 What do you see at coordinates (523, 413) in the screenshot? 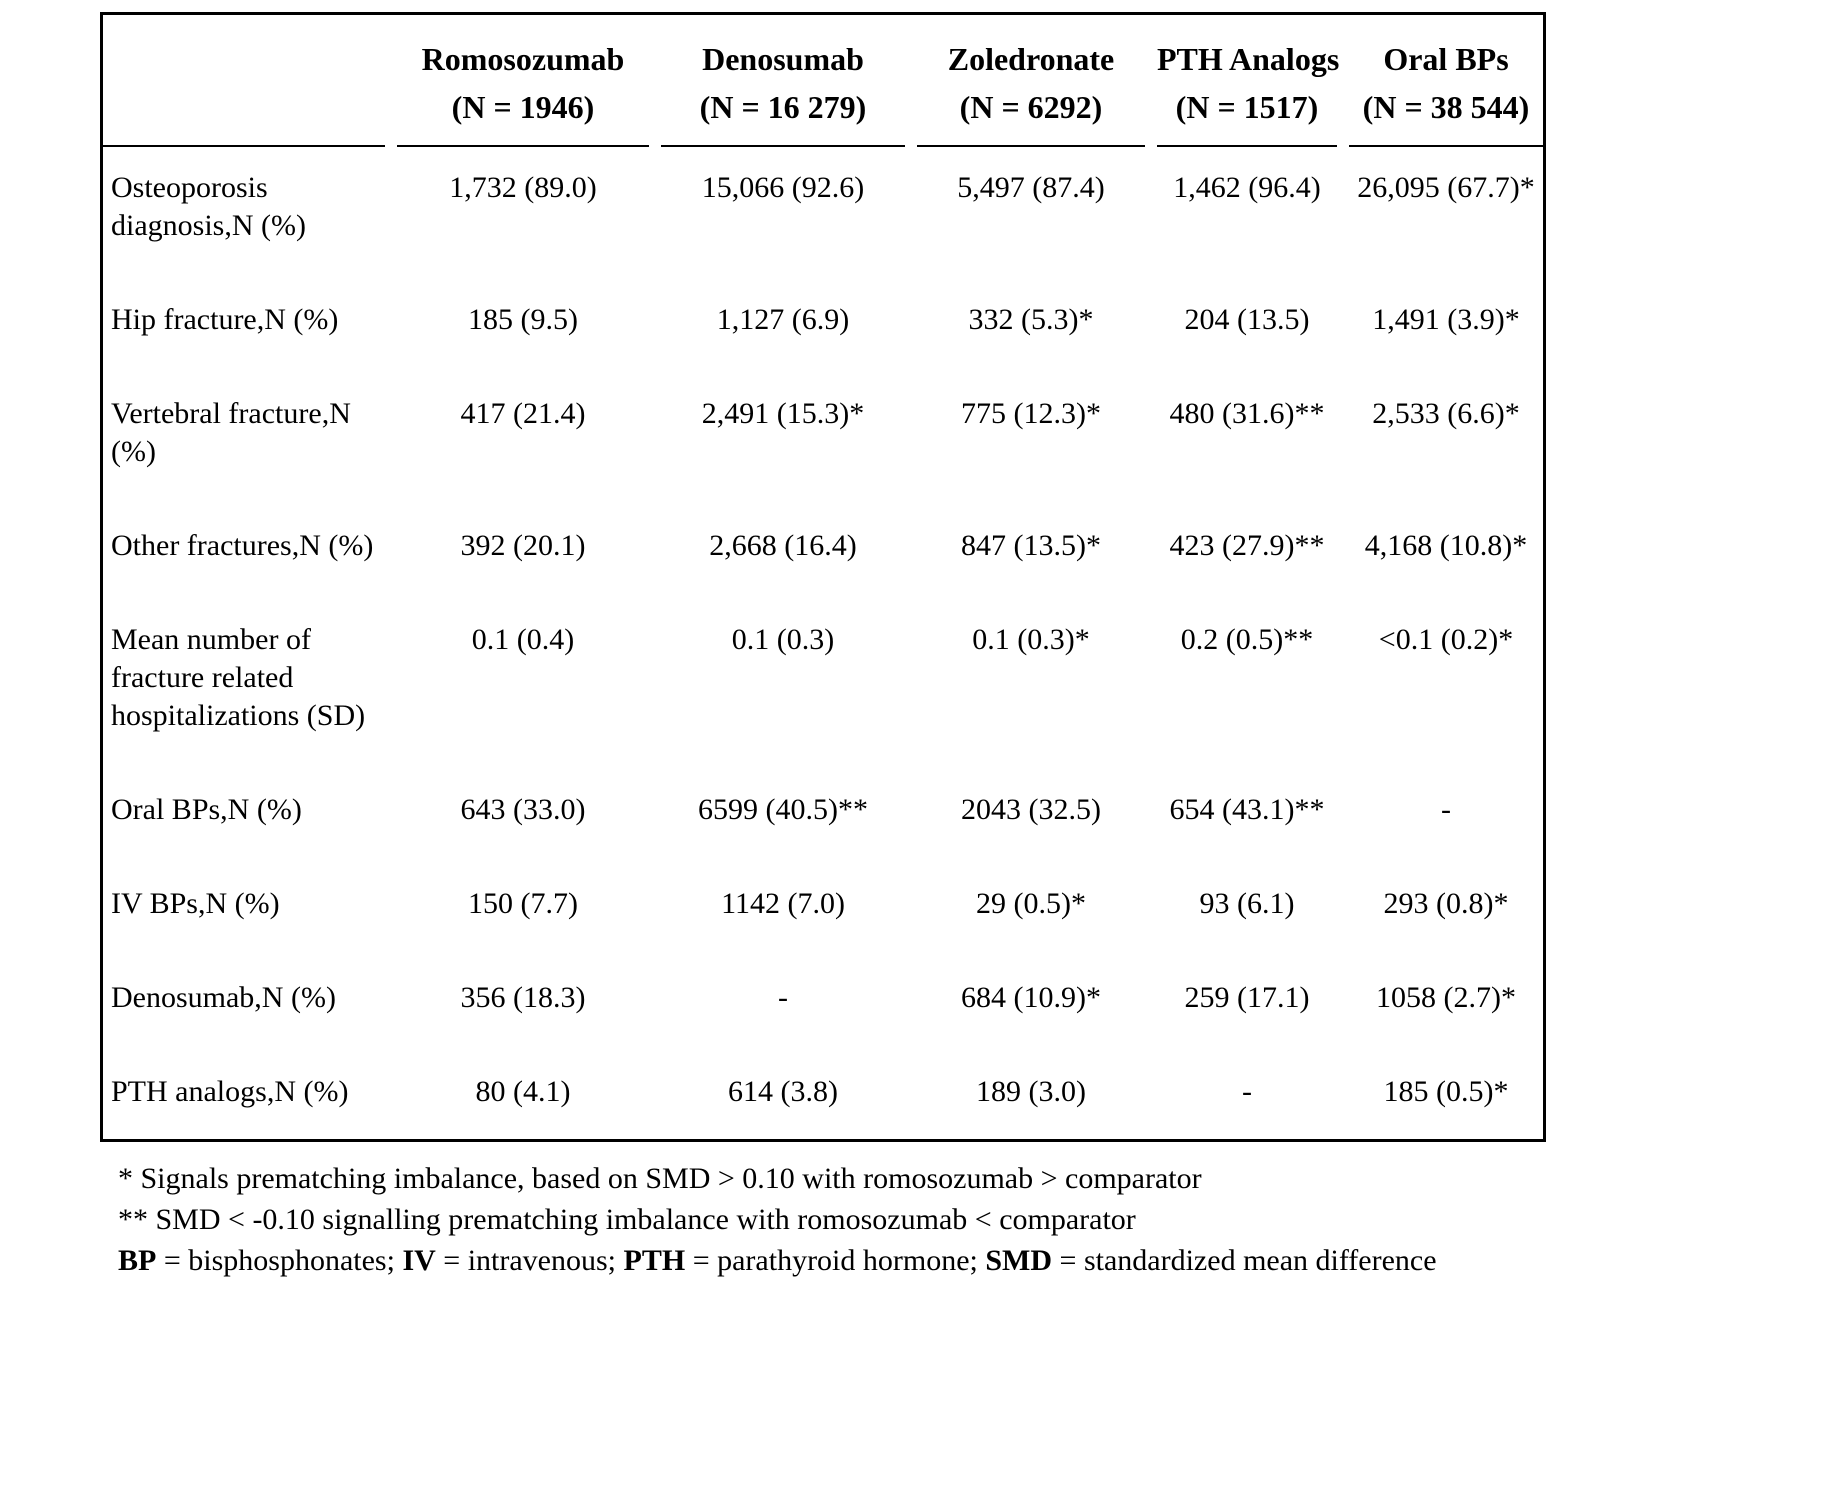
I see `cell-value: 417 (21.4)` at bounding box center [523, 413].